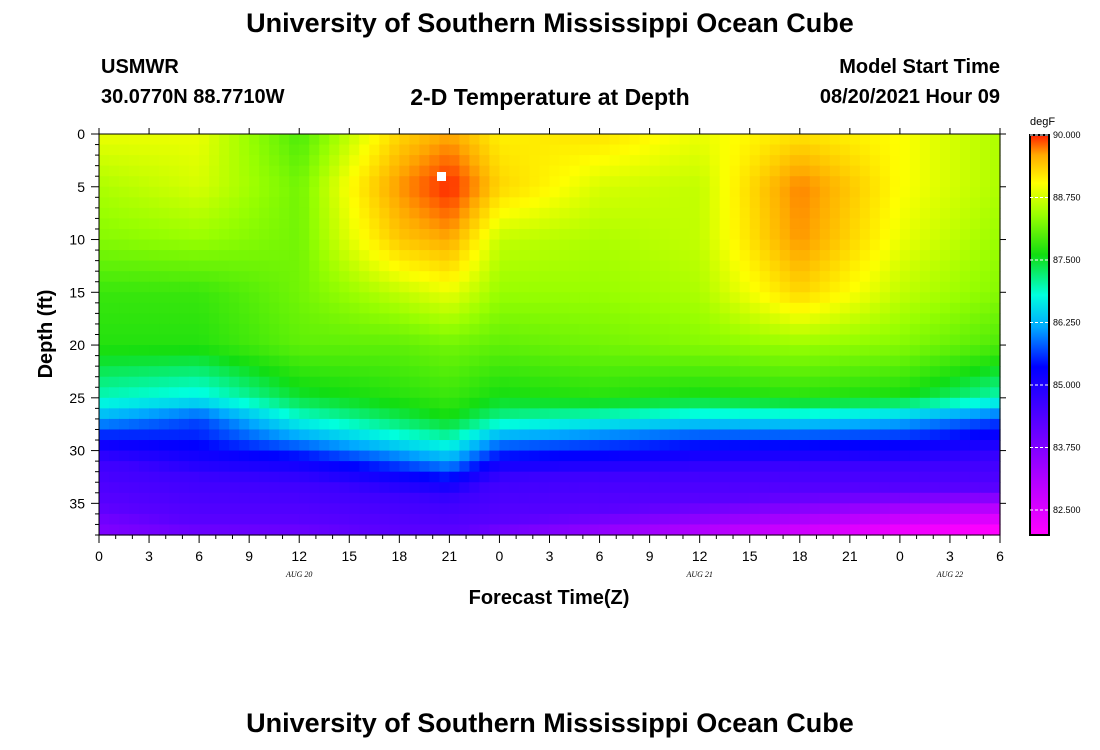 The width and height of the screenshot is (1100, 750). Describe the element at coordinates (1042, 122) in the screenshot. I see `colorbar-unit: degF` at that location.